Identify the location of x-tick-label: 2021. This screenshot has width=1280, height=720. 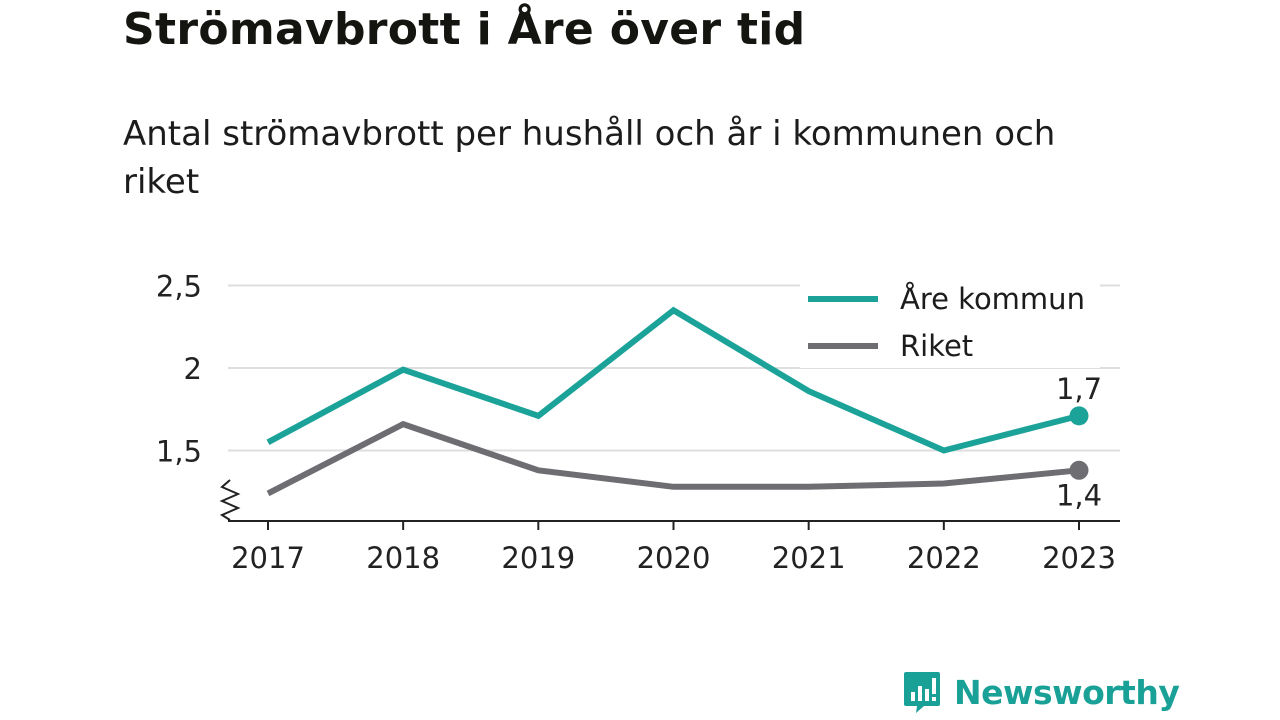
(809, 558).